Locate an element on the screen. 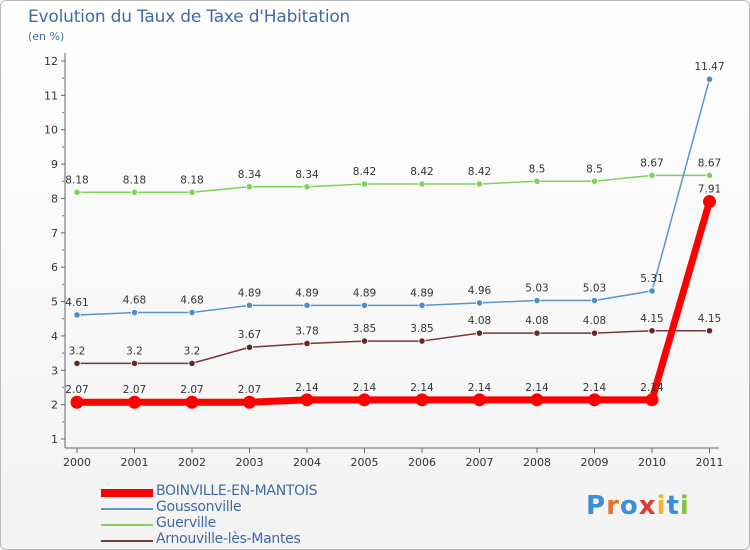 The image size is (750, 550). y-tick-label: 10 is located at coordinates (51, 130).